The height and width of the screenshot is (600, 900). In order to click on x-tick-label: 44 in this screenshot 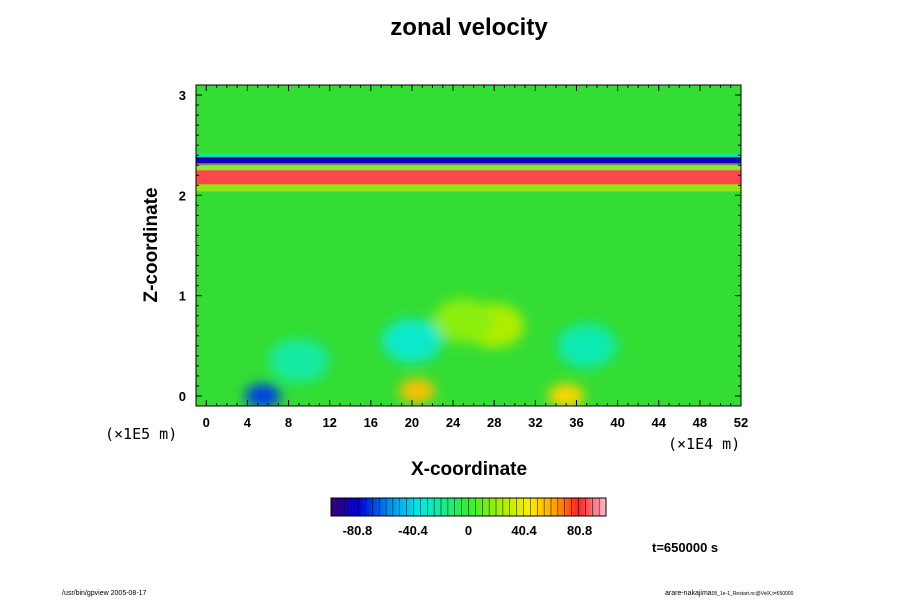, I will do `click(659, 422)`.